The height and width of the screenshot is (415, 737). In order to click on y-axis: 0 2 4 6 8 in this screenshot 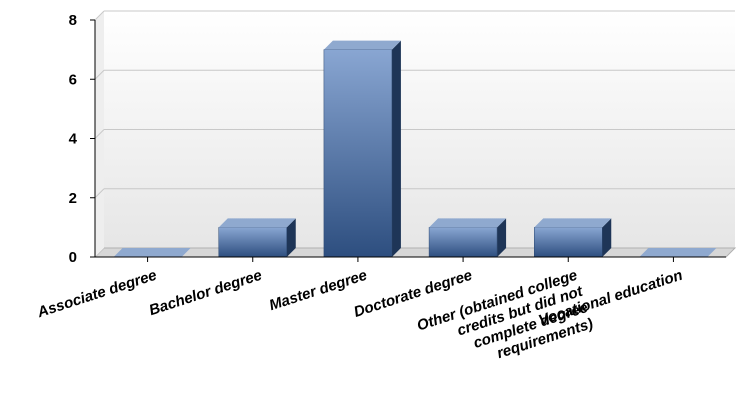, I will do `click(82, 139)`.